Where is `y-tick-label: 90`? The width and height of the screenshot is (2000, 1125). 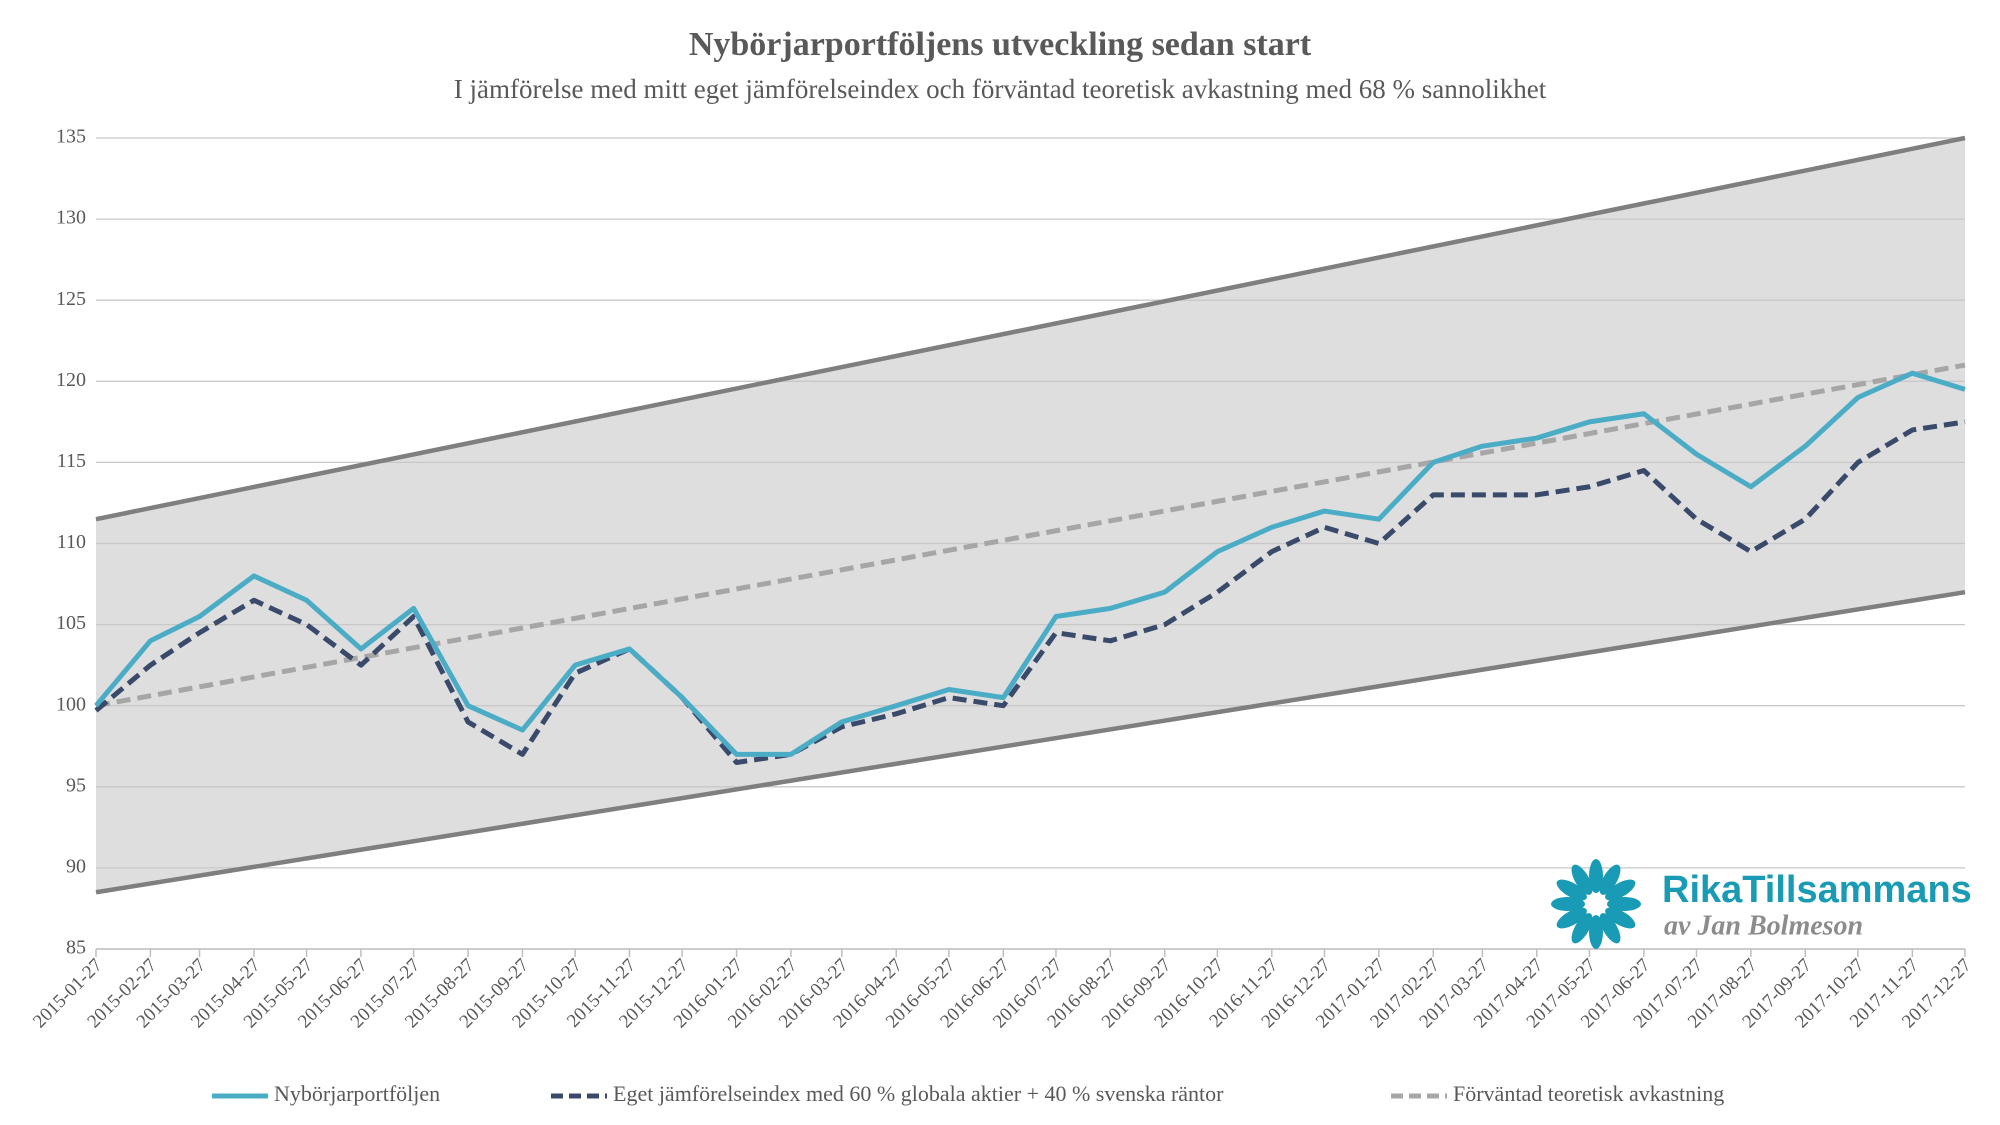 y-tick-label: 90 is located at coordinates (76, 866).